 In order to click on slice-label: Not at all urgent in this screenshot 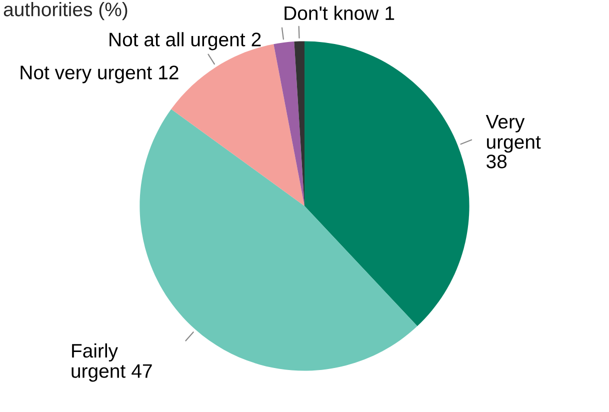, I will do `click(178, 41)`.